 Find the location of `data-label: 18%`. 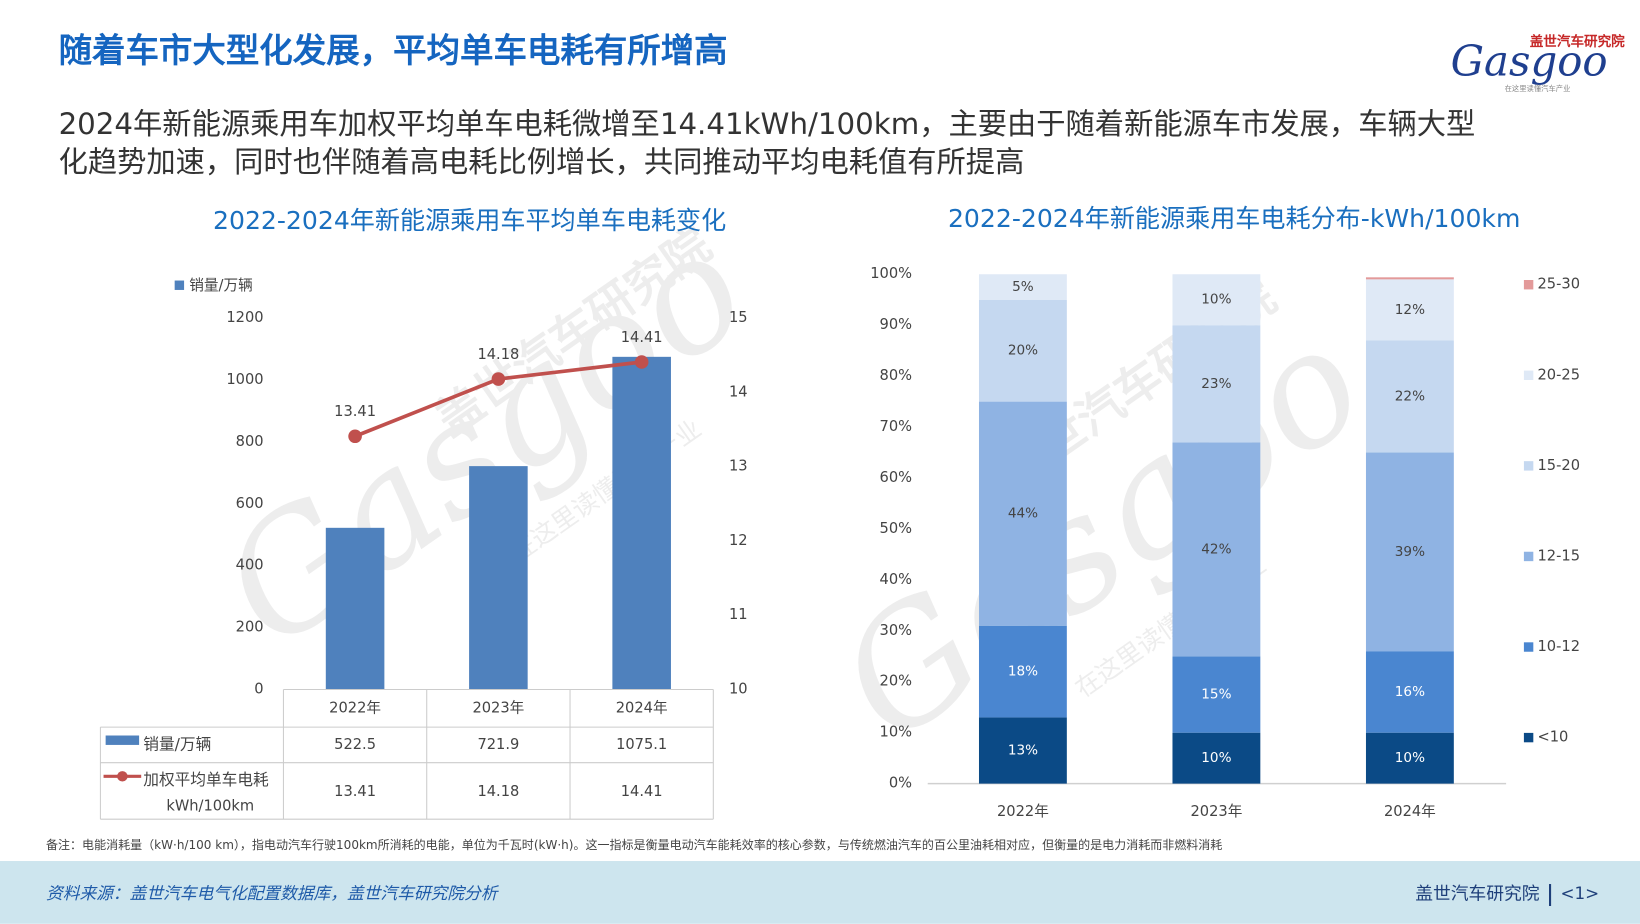

data-label: 18% is located at coordinates (1023, 672).